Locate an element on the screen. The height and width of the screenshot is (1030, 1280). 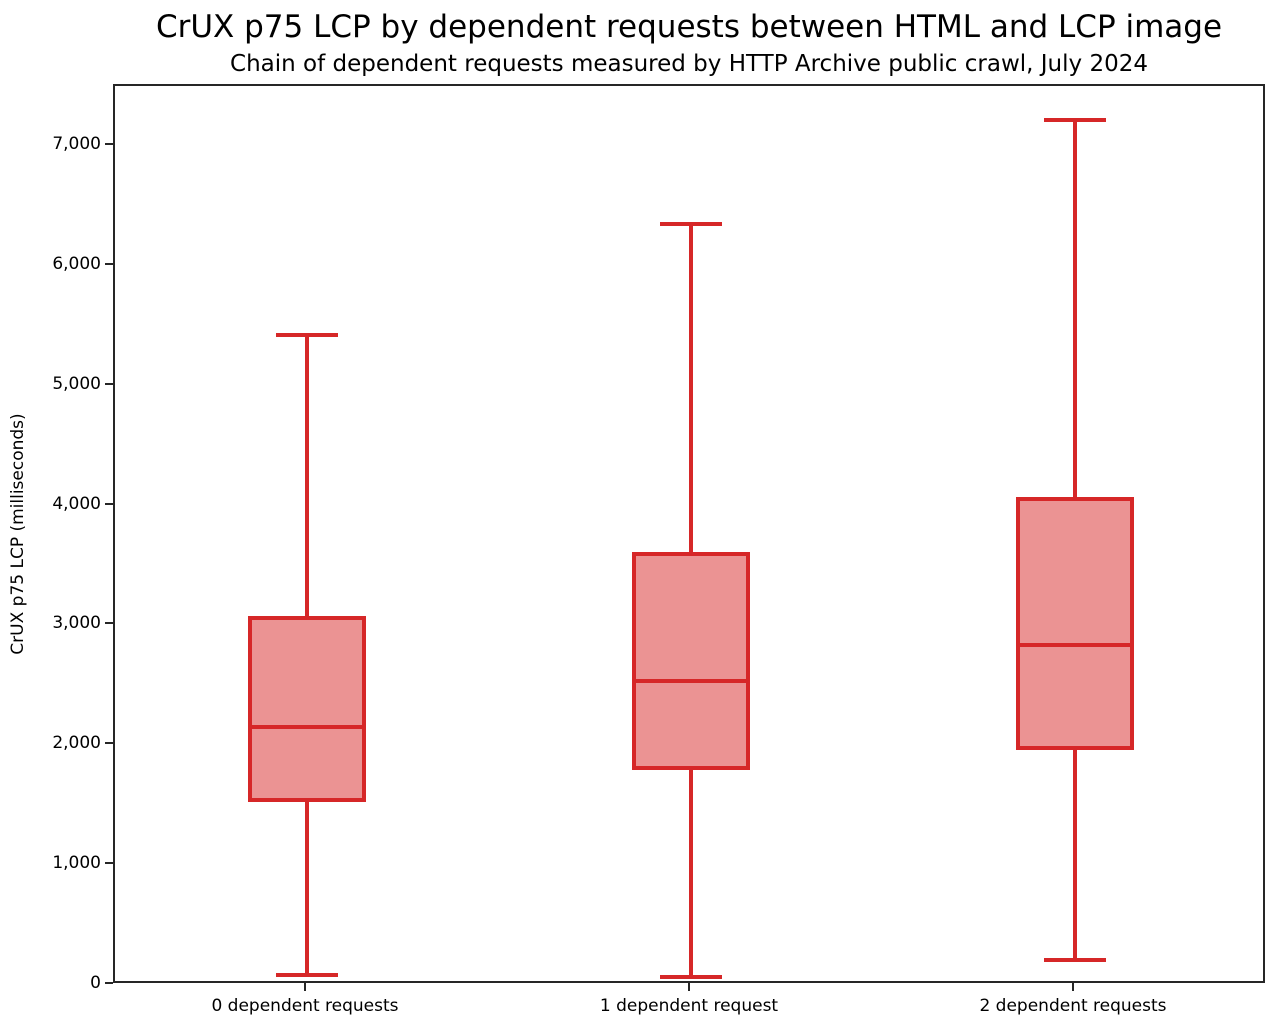
y-tick-label: 1,000 is located at coordinates (76, 863).